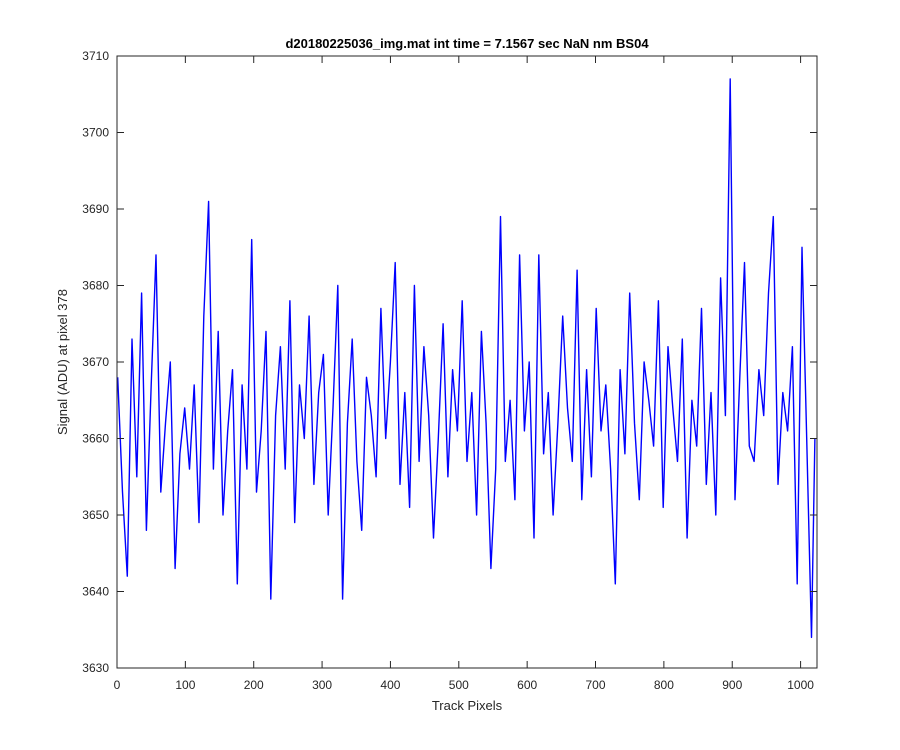 This screenshot has height=750, width=900. I want to click on y-tick-label: 3690, so click(95, 209).